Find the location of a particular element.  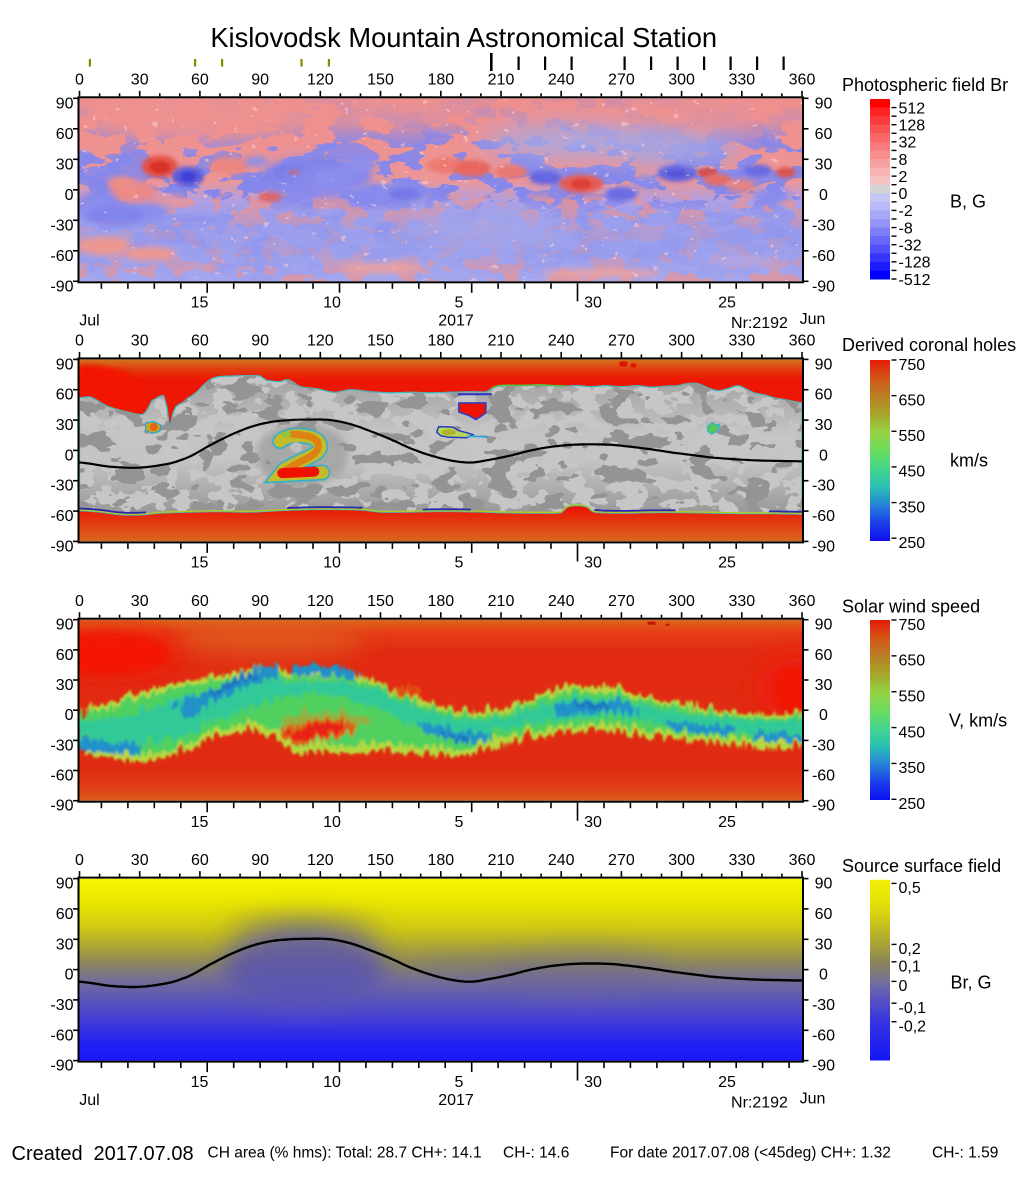

svg-text: 0,1 is located at coordinates (910, 967).